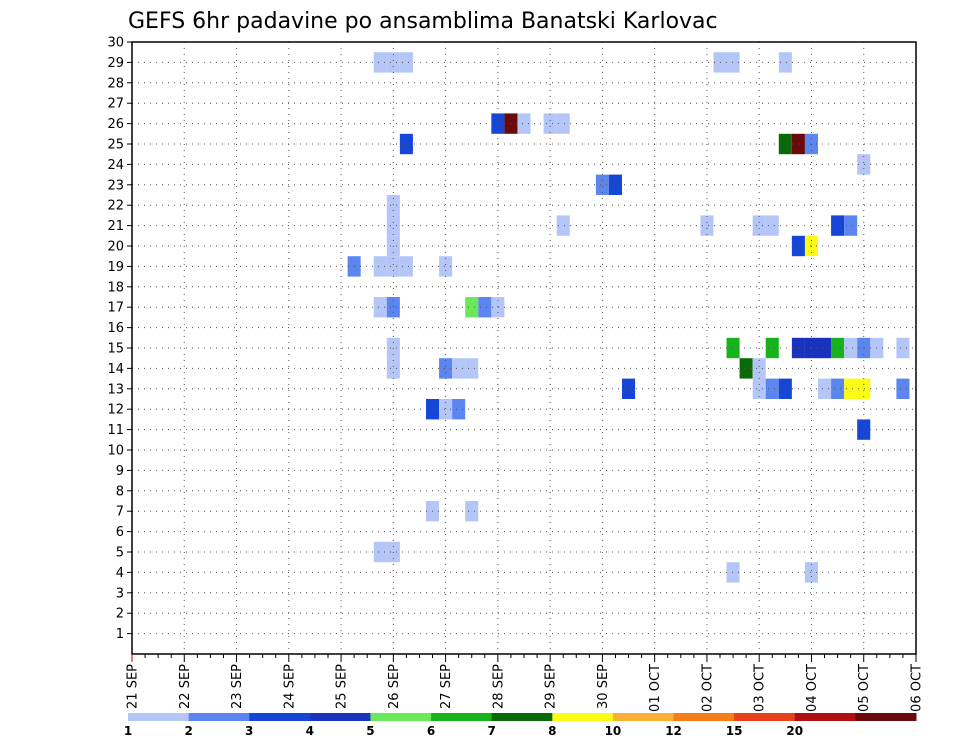 This screenshot has height=742, width=960. What do you see at coordinates (734, 731) in the screenshot?
I see `legend-label-10: 15` at bounding box center [734, 731].